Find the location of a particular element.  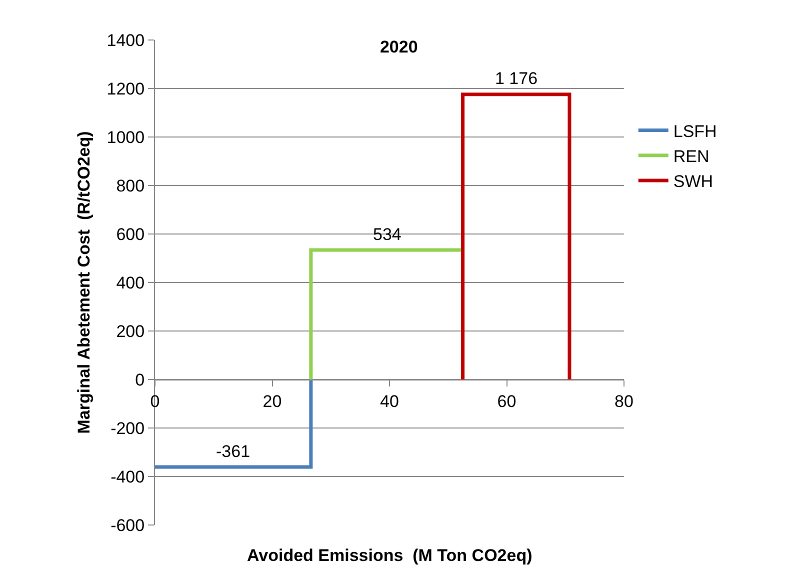

y-tick-label: -600 is located at coordinates (127, 525).